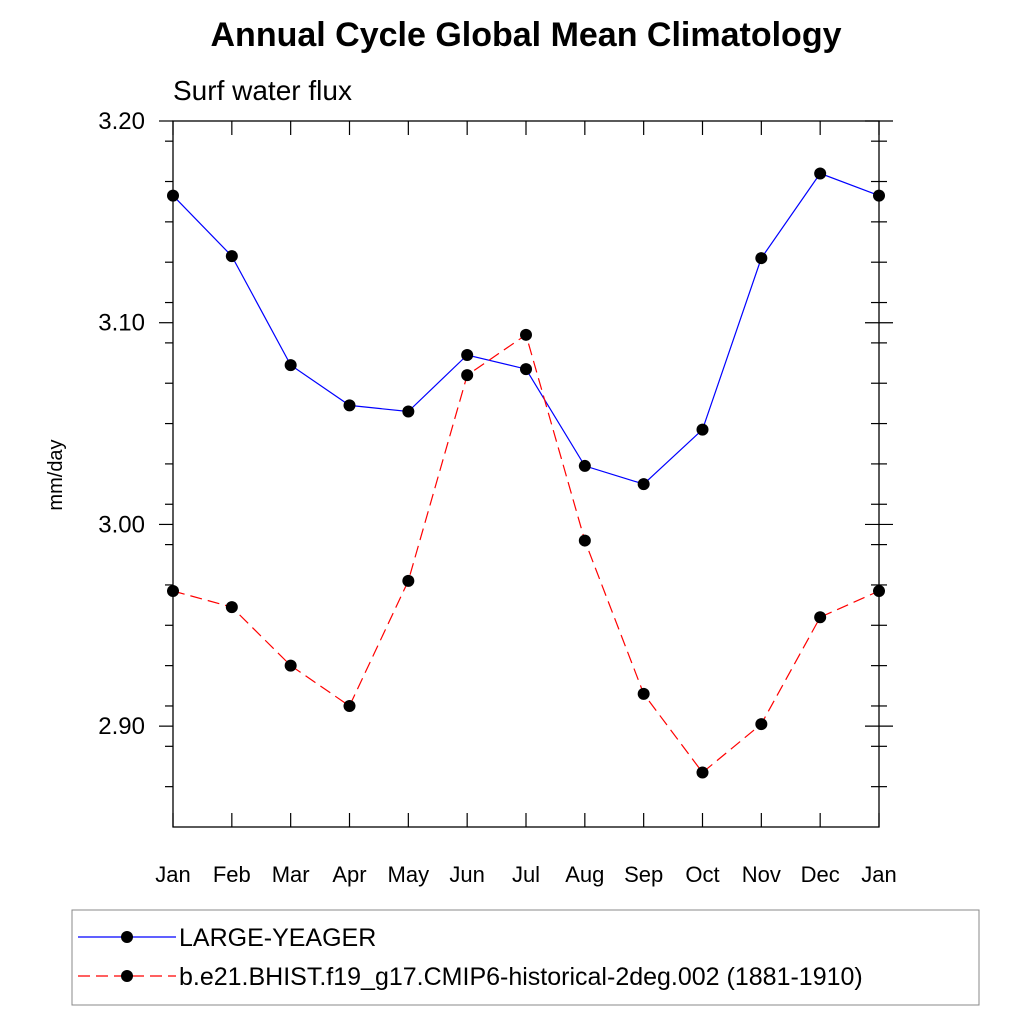 This screenshot has height=1024, width=1024. Describe the element at coordinates (121, 524) in the screenshot. I see `y-tick-label: 3.00` at that location.